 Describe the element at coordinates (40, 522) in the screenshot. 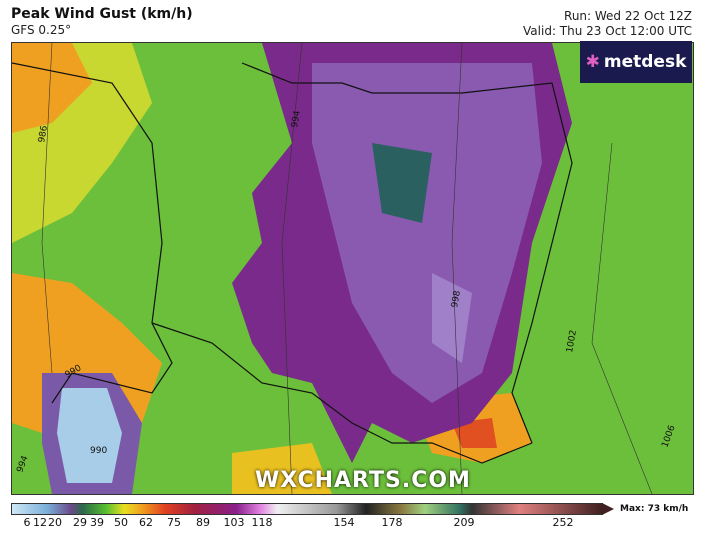

I see `colorbar-tick: 12` at that location.